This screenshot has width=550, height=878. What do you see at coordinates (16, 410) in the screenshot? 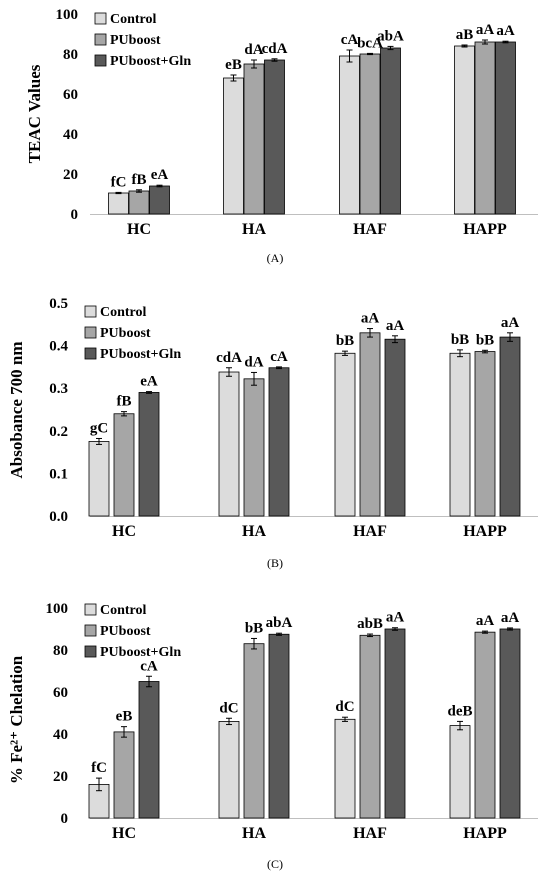
I see `y-axis-title: Absobance 700 nm` at bounding box center [16, 410].